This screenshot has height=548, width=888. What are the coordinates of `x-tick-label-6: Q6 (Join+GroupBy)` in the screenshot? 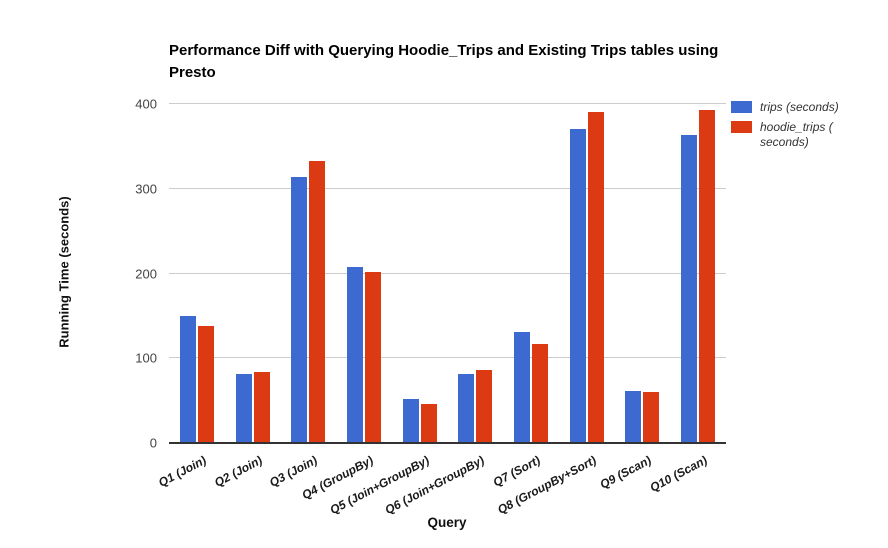 It's located at (434, 485).